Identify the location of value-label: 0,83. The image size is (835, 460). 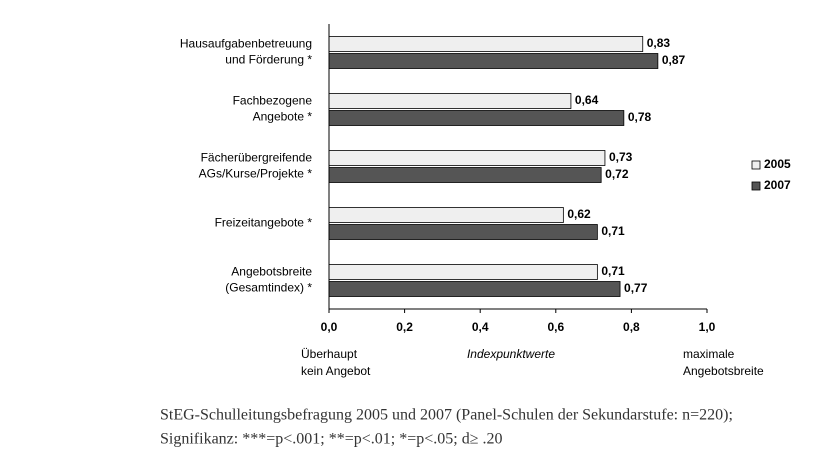
(659, 43).